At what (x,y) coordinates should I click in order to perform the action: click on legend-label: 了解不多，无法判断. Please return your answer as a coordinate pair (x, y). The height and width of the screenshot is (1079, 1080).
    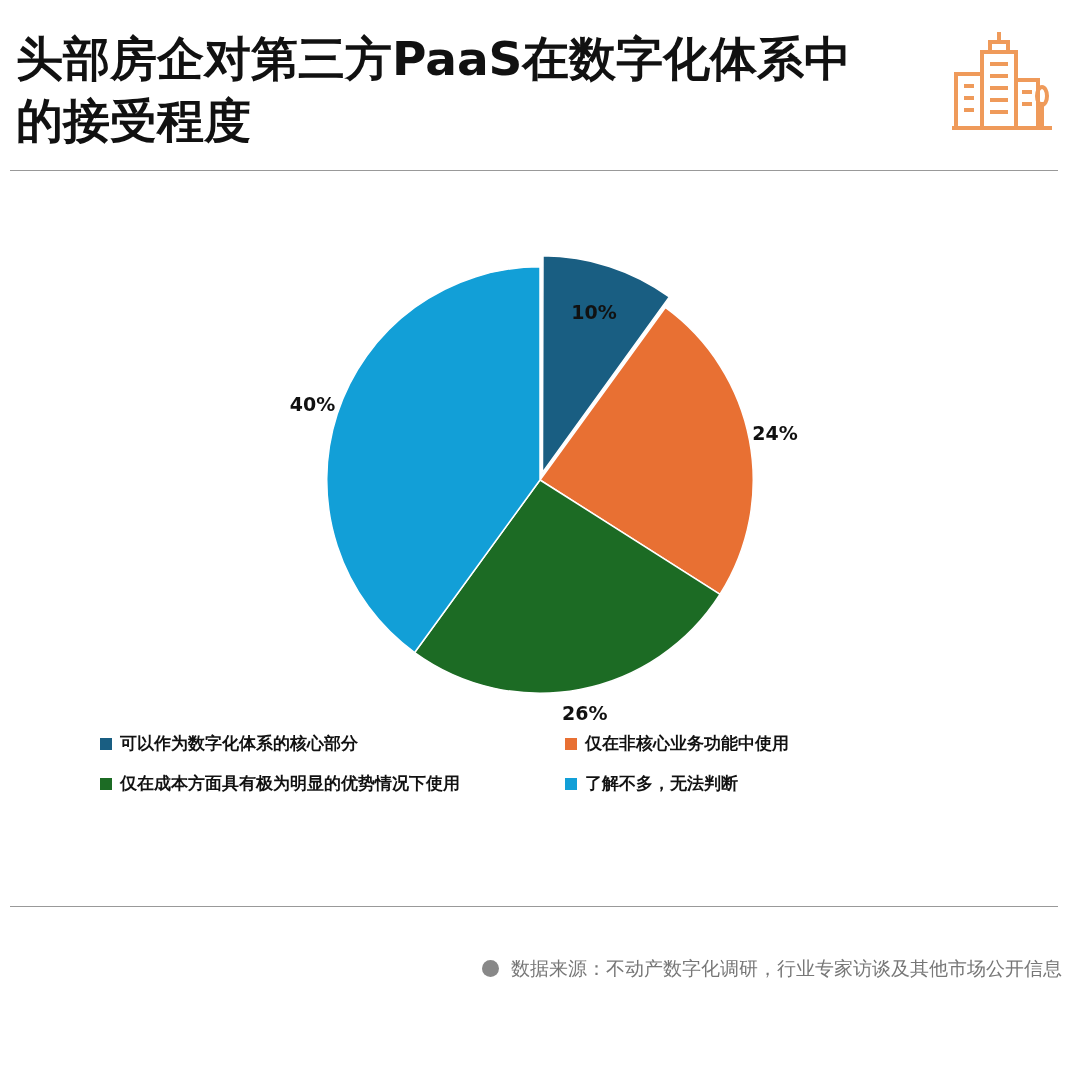
    Looking at the image, I should click on (661, 784).